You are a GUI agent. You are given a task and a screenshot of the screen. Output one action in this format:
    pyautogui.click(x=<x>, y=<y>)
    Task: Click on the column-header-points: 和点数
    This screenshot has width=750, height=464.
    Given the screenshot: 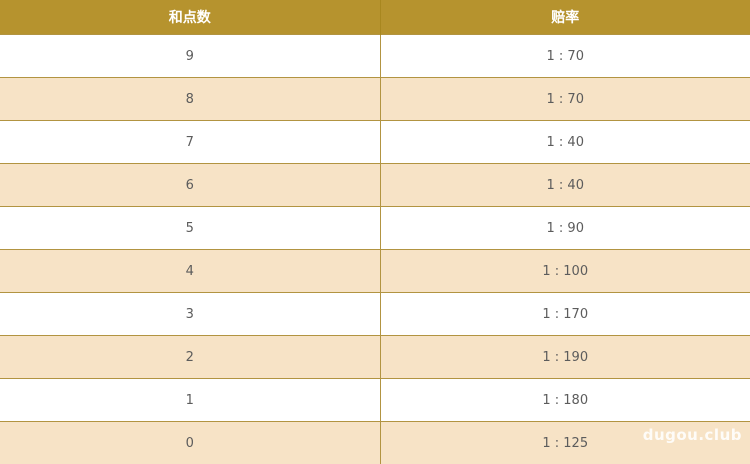 What is the action you would take?
    pyautogui.click(x=190, y=17)
    